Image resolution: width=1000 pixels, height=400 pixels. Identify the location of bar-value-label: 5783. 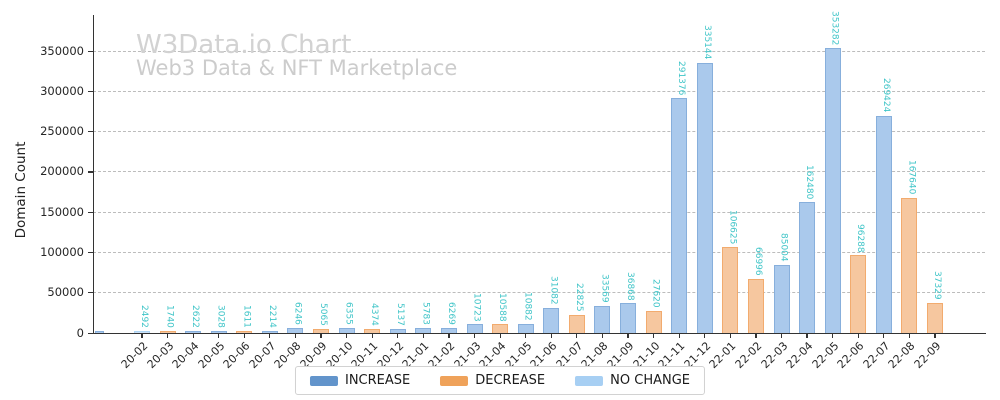
(425, 314).